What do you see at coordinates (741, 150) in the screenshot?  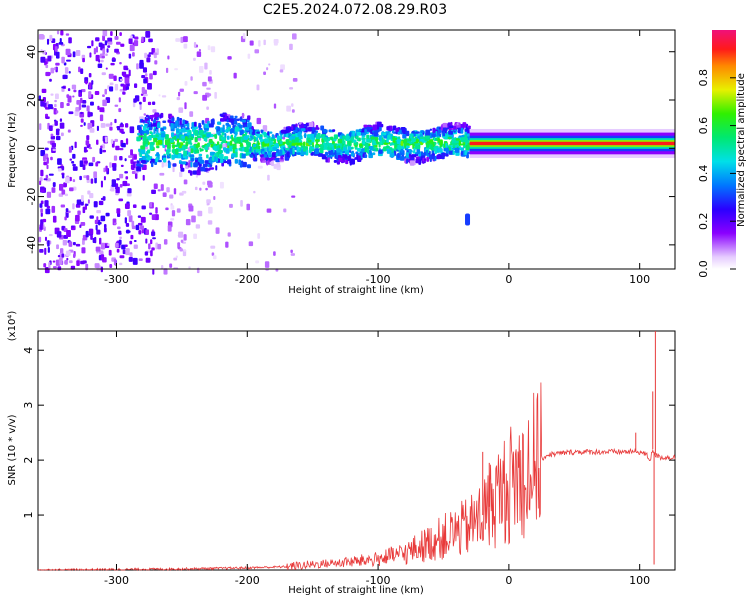 I see `colorbar-label: Normalized spectral amplitude` at bounding box center [741, 150].